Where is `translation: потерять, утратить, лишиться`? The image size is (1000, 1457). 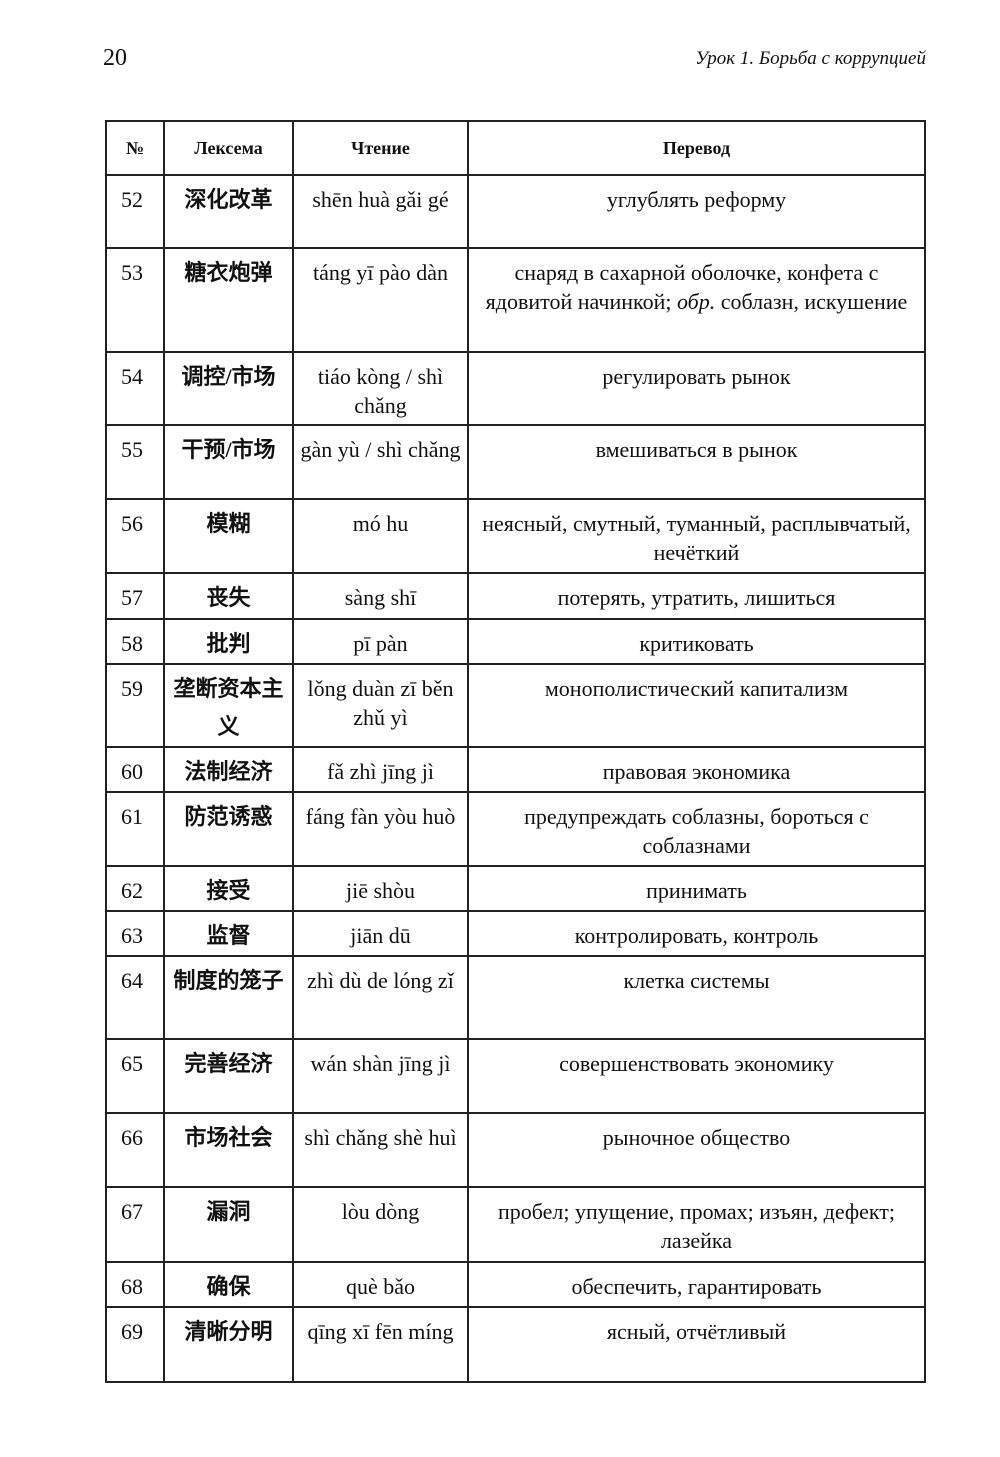 translation: потерять, утратить, лишиться is located at coordinates (696, 596).